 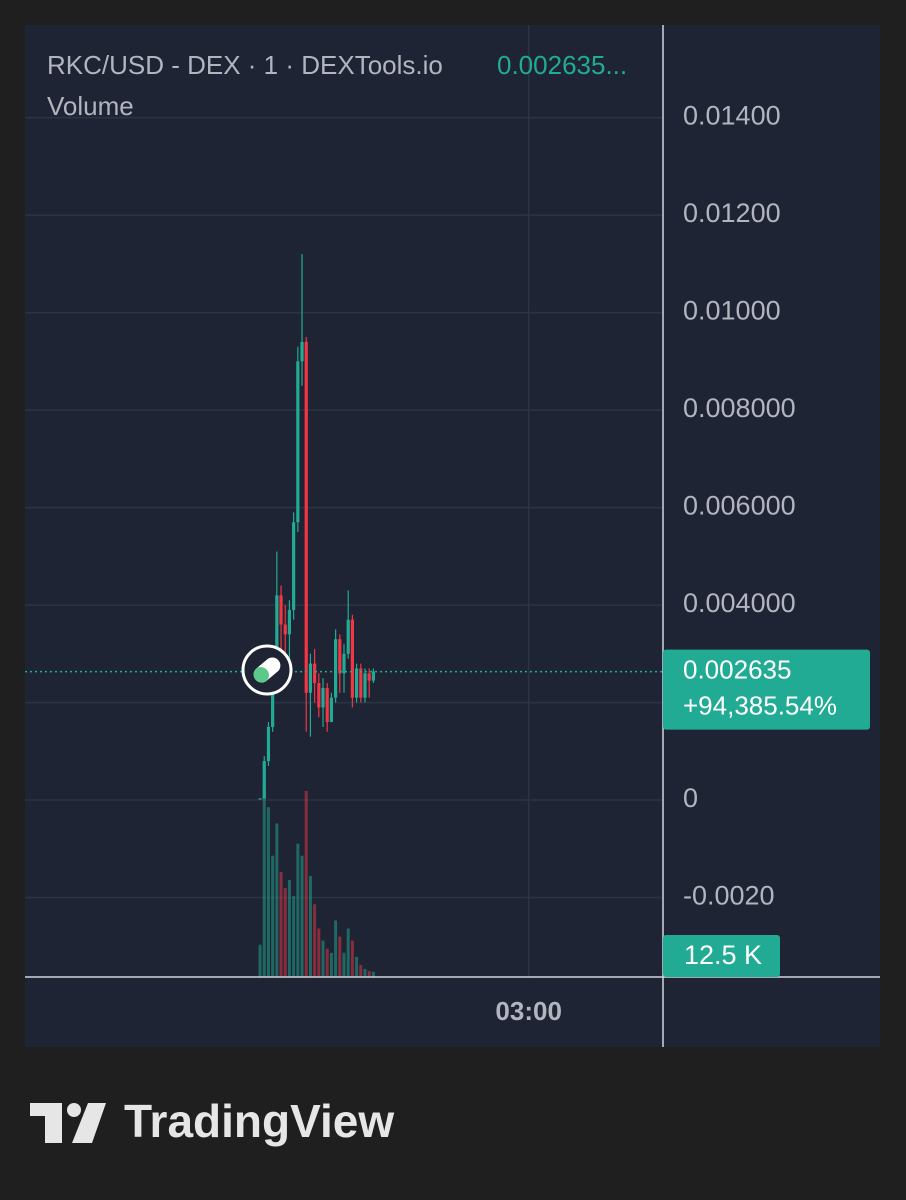 I want to click on y-tick-label: 0, so click(x=690, y=798).